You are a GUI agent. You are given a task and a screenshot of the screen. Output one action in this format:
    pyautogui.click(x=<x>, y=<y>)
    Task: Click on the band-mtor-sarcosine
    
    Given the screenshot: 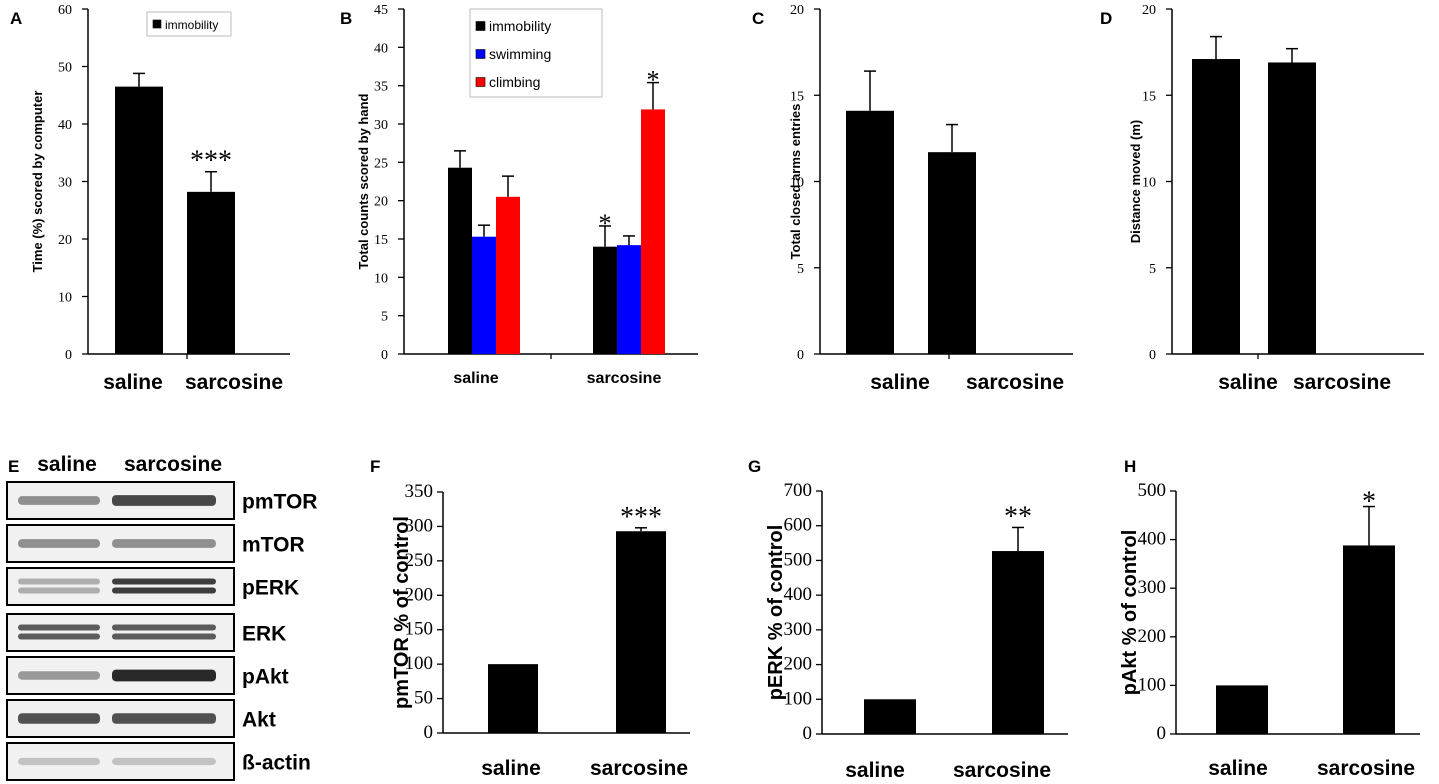 What is the action you would take?
    pyautogui.click(x=164, y=543)
    